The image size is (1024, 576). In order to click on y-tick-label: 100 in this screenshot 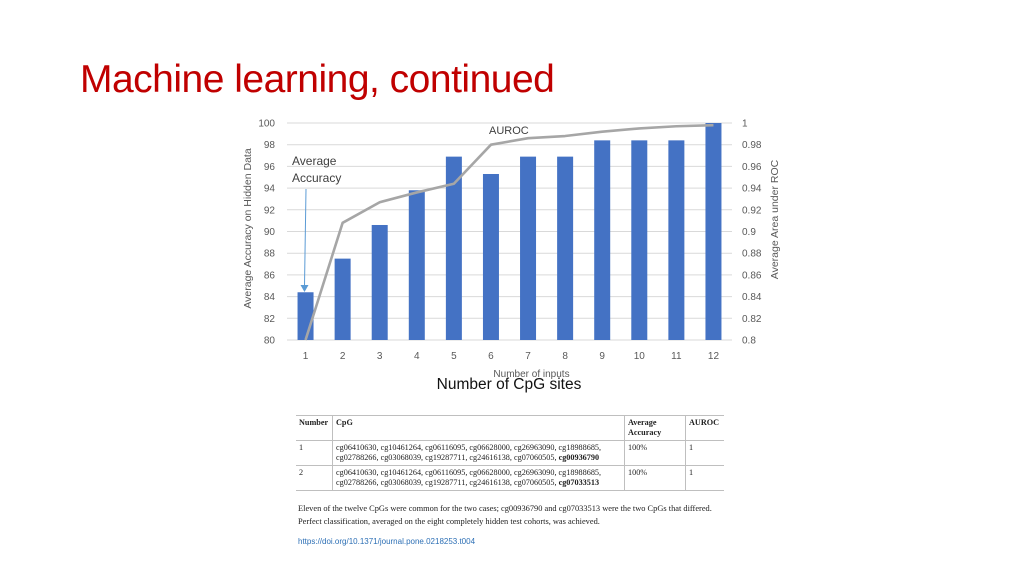, I will do `click(266, 124)`.